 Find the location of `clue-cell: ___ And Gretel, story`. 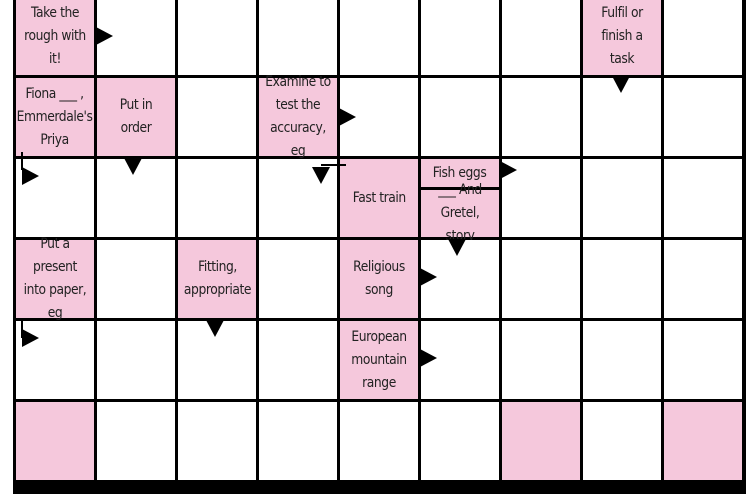

clue-cell: ___ And Gretel, story is located at coordinates (460, 213).